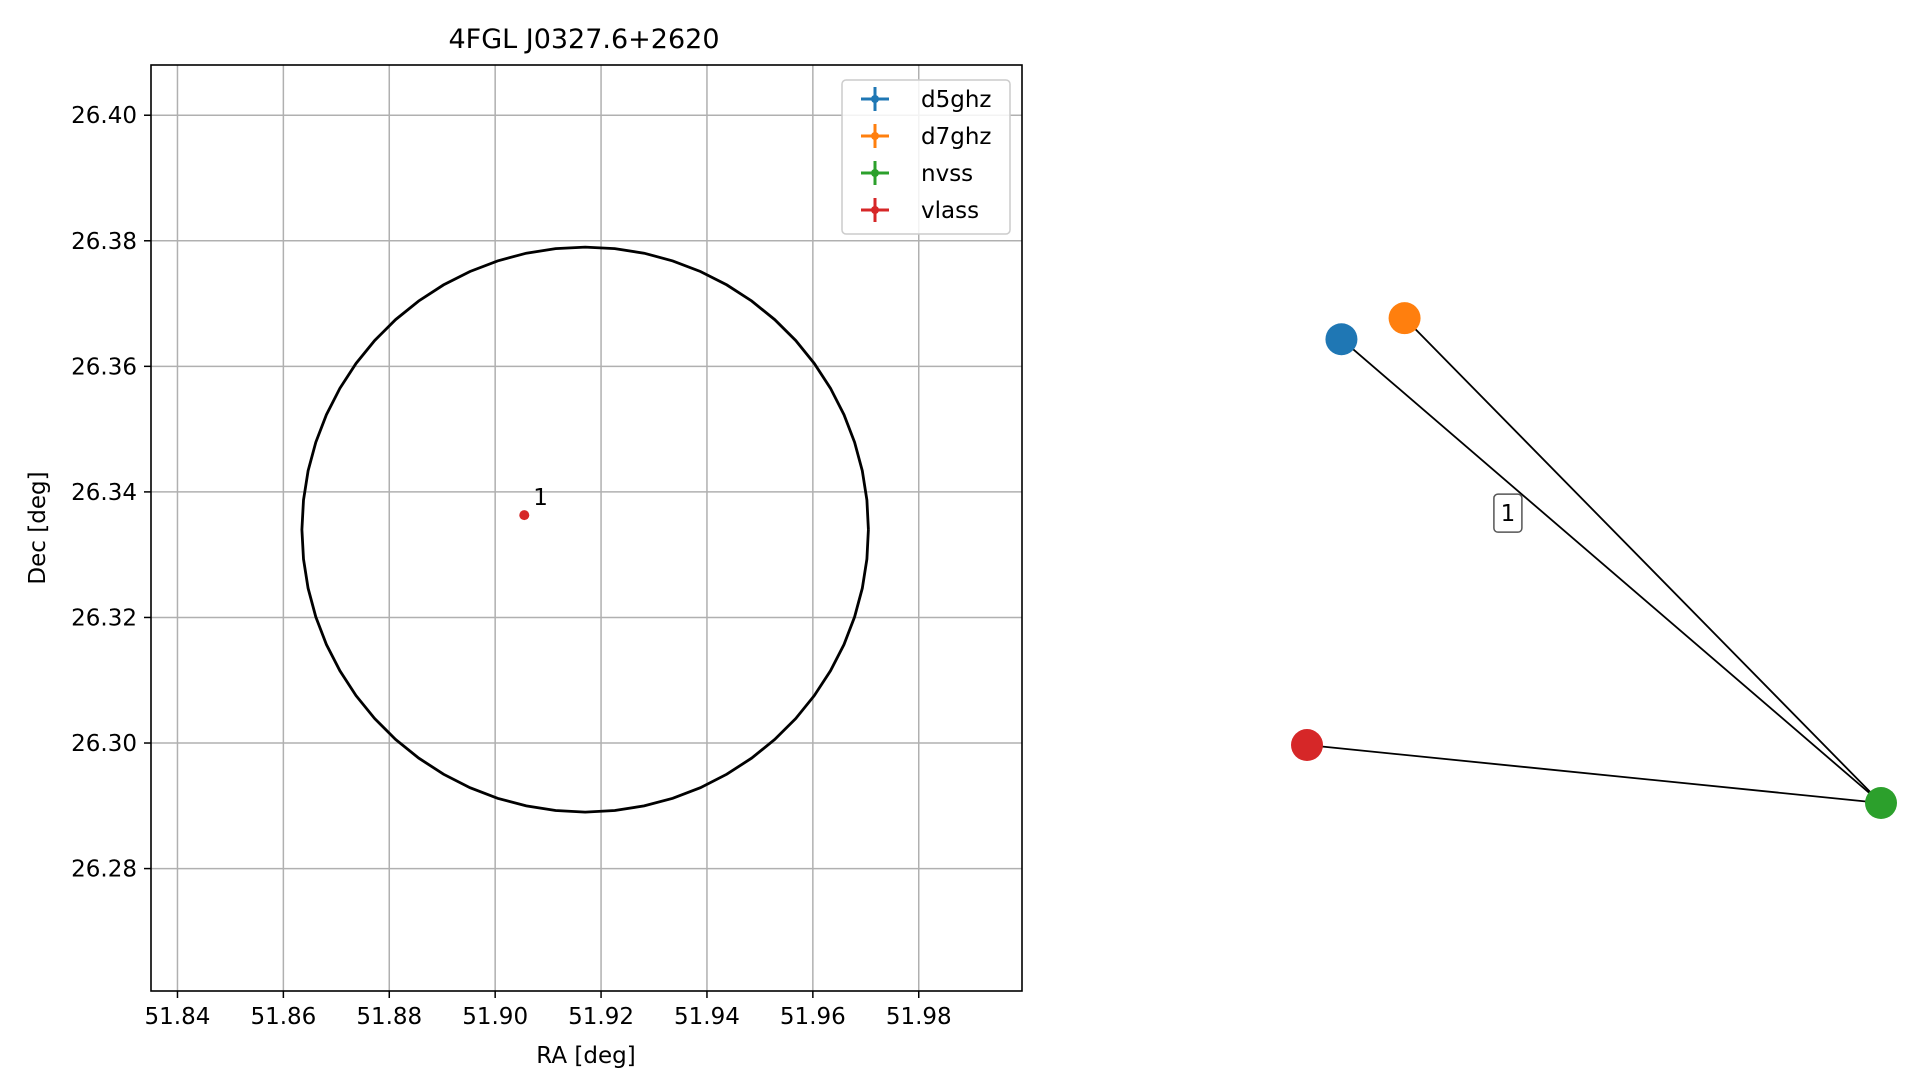 Image resolution: width=1919 pixels, height=1080 pixels. I want to click on legend-entry-vlass: vlass, so click(920, 211).